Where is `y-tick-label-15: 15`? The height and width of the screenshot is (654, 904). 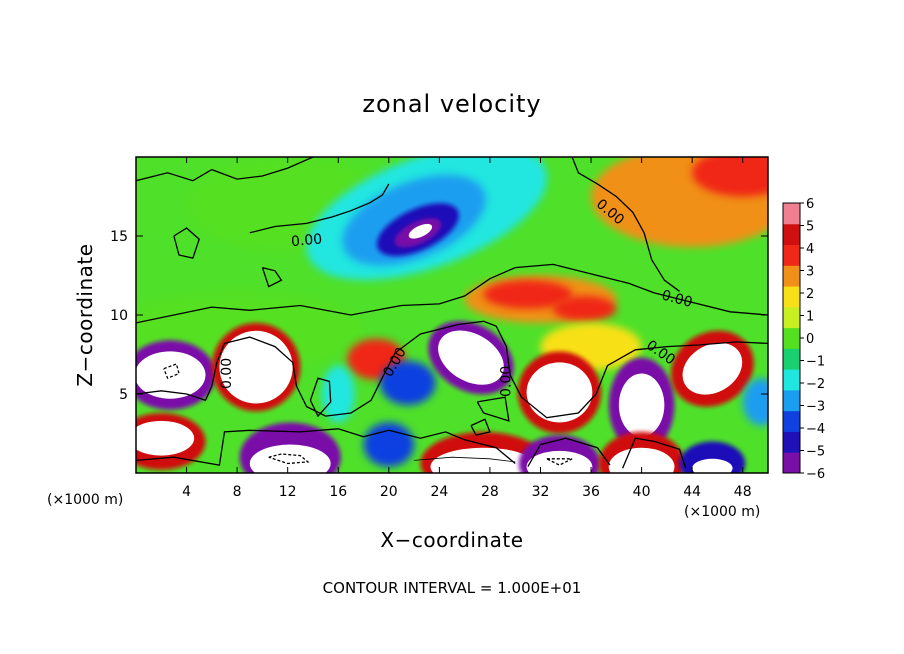 y-tick-label-15: 15 is located at coordinates (119, 237).